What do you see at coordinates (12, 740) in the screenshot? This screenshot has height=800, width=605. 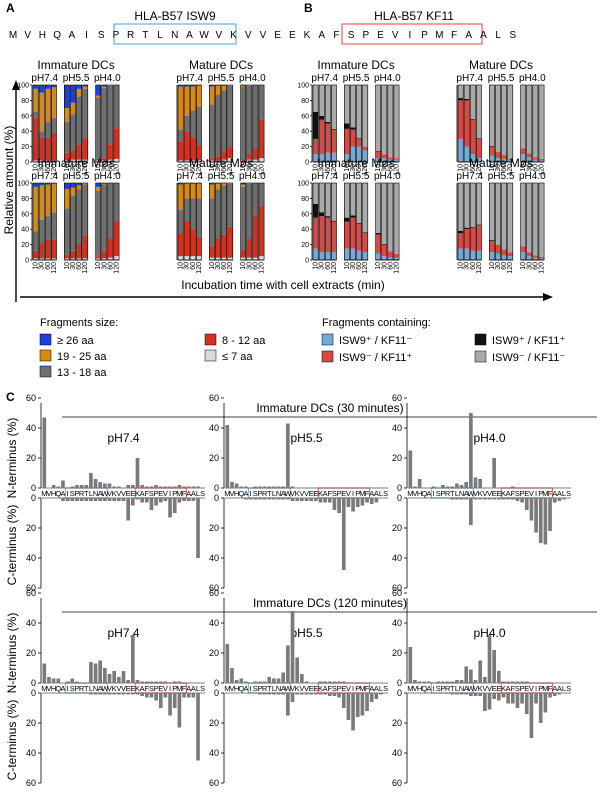 I see `c-terminus-label: C-terminus (%)` at bounding box center [12, 740].